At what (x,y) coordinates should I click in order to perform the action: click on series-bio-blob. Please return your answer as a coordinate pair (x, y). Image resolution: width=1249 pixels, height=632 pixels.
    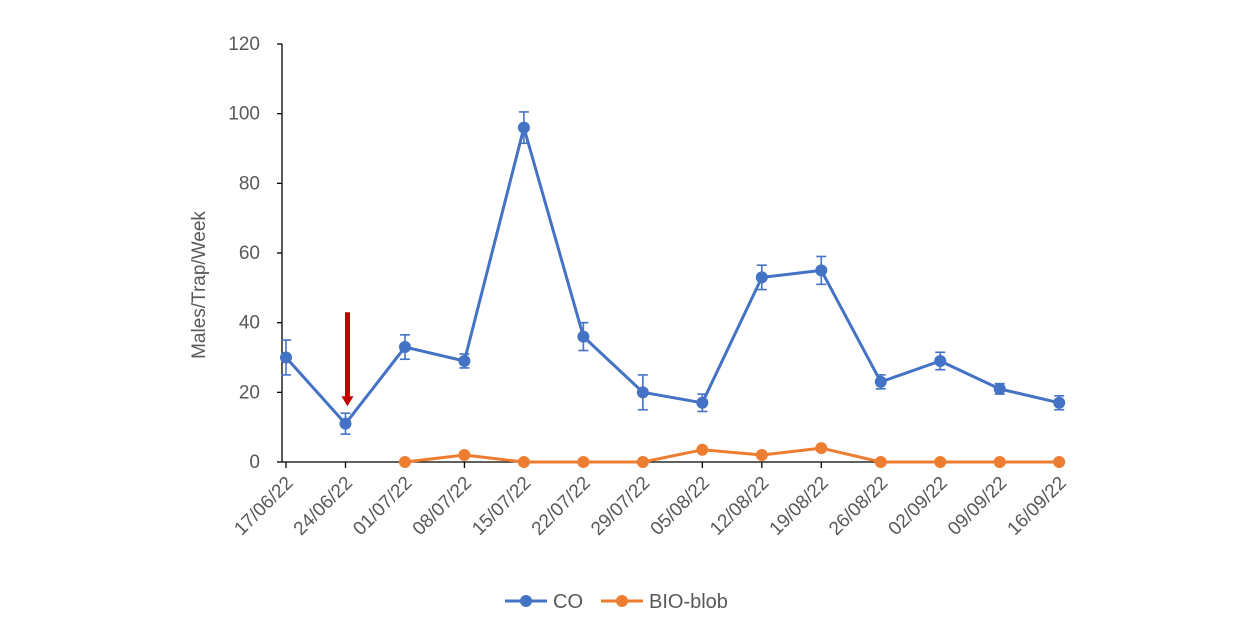
    Looking at the image, I should click on (732, 455).